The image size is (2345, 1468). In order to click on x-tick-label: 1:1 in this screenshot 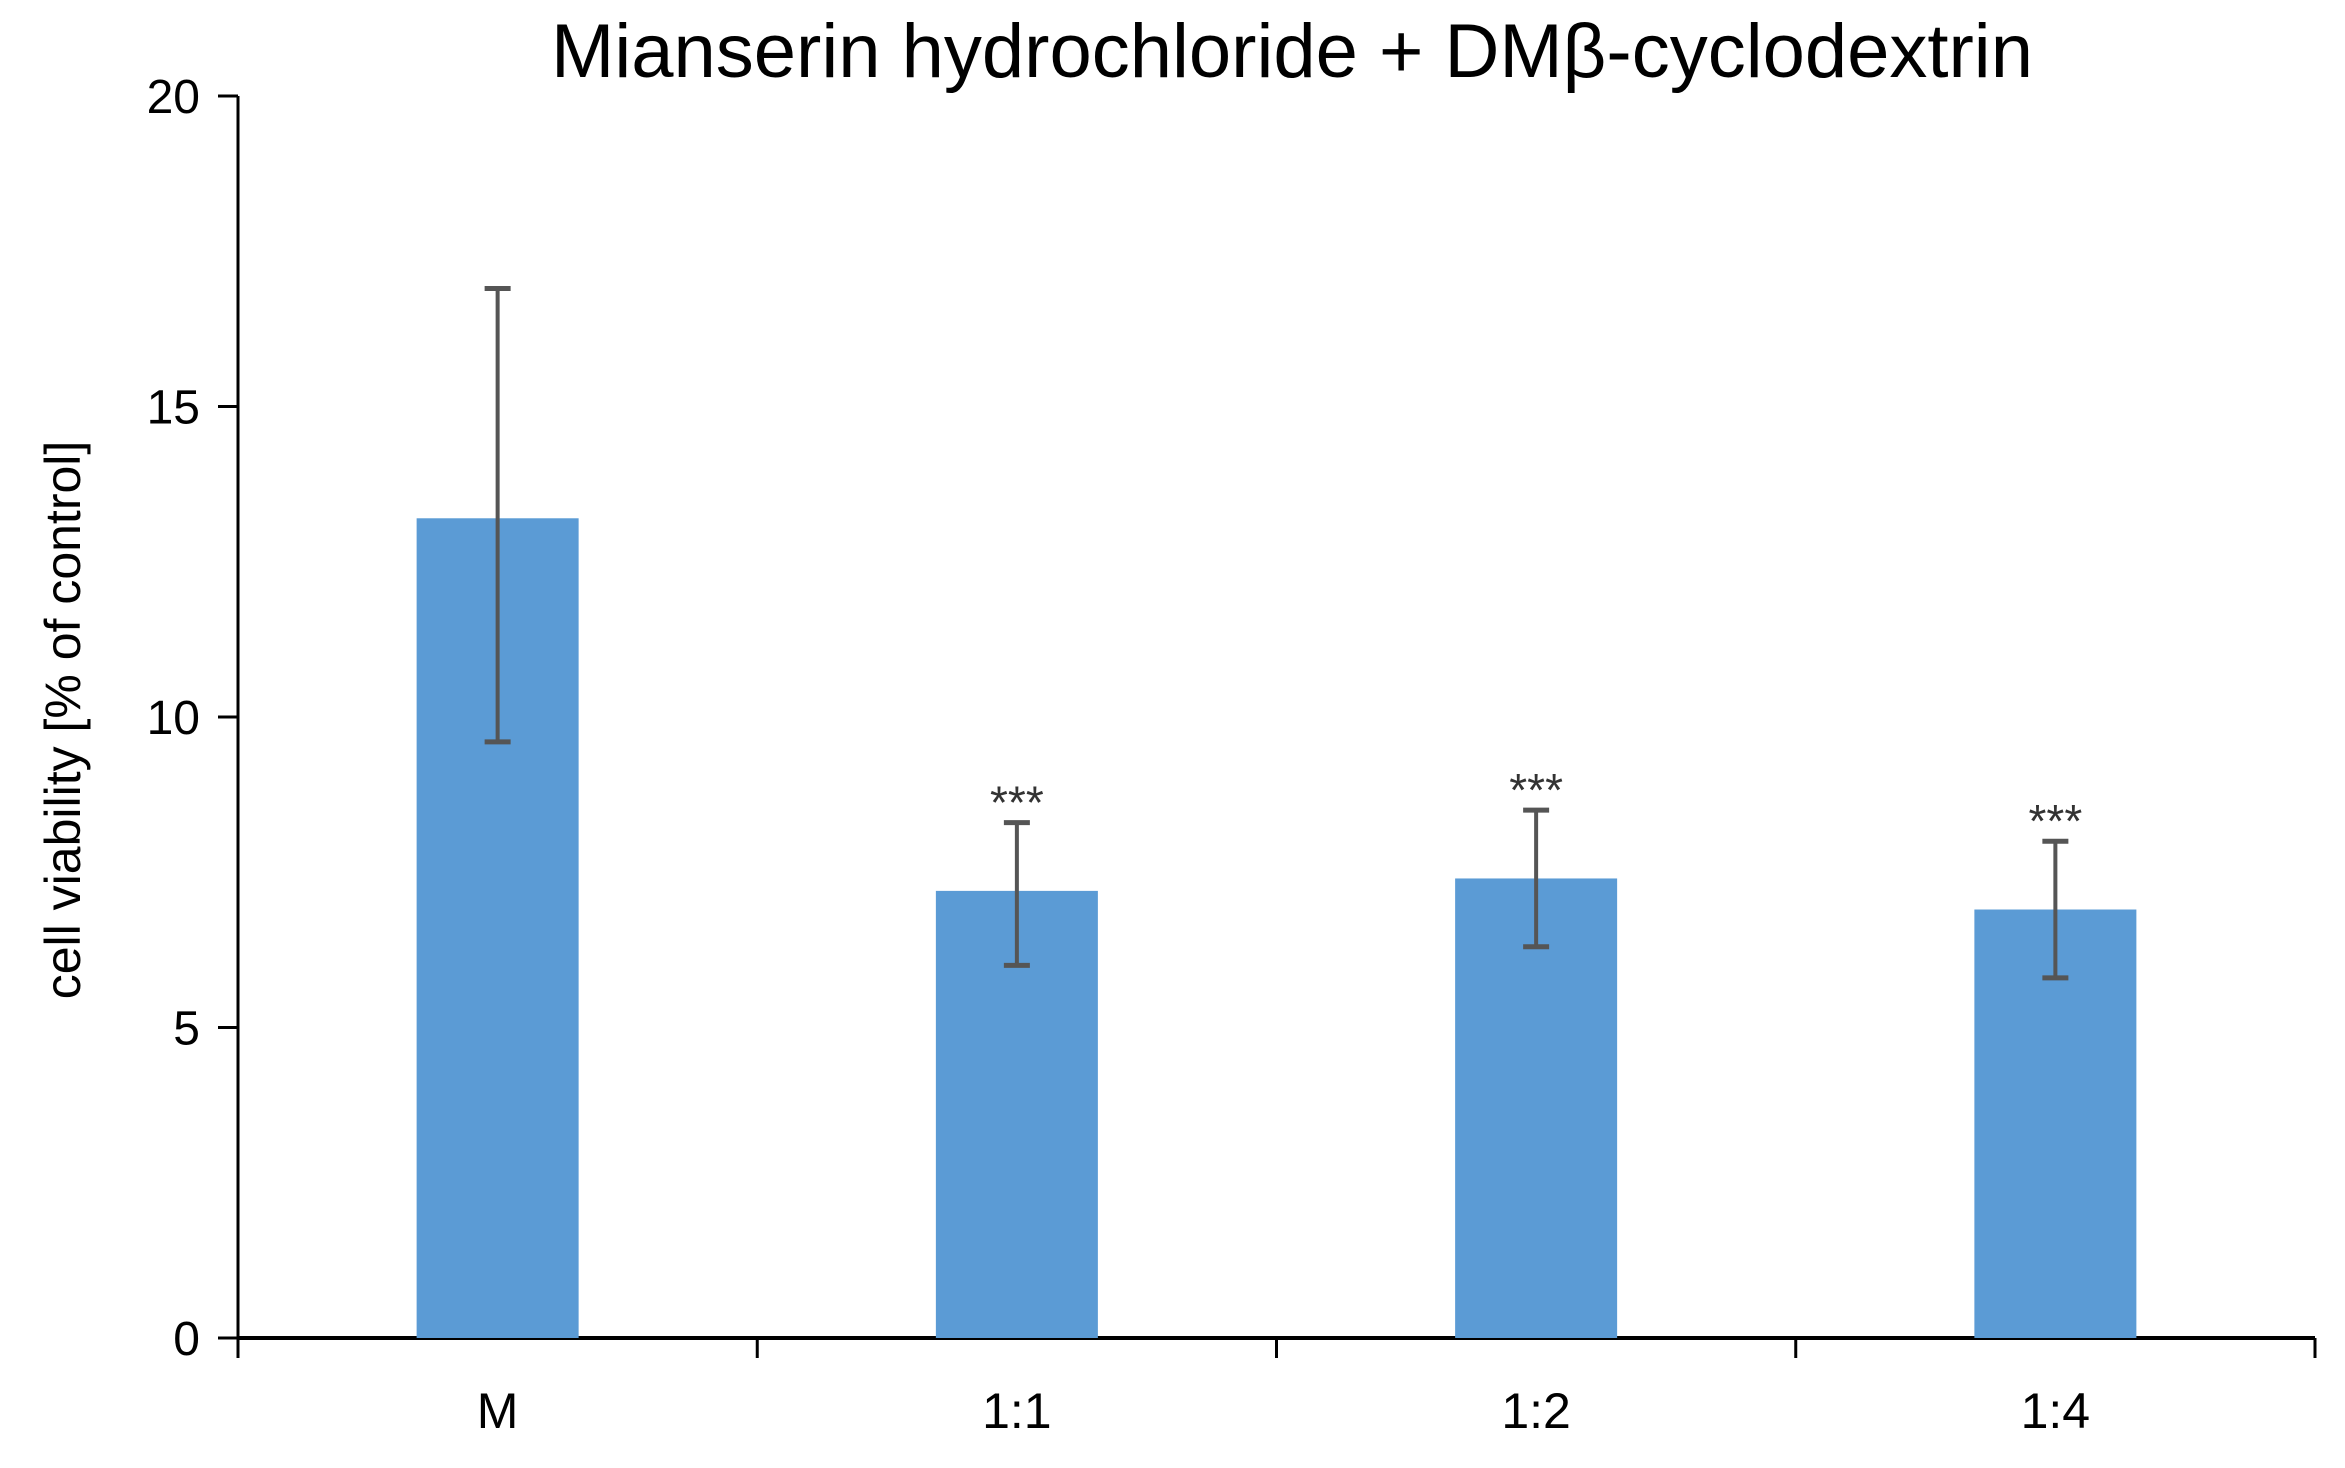, I will do `click(1017, 1411)`.